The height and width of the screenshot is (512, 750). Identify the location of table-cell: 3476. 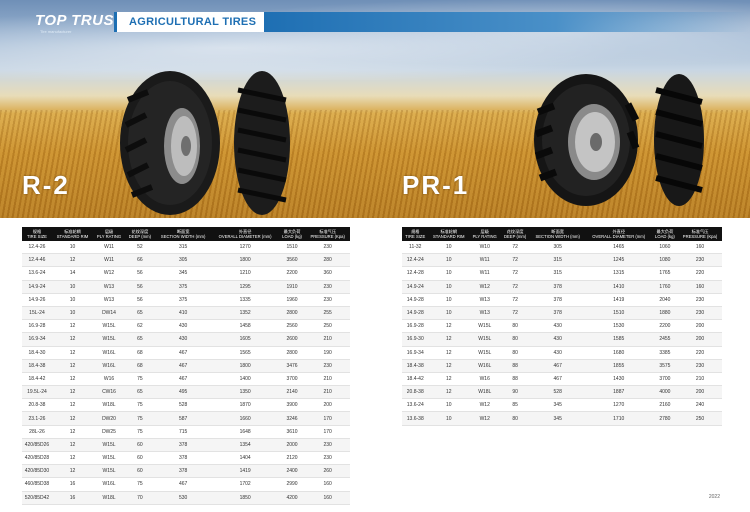
(292, 366).